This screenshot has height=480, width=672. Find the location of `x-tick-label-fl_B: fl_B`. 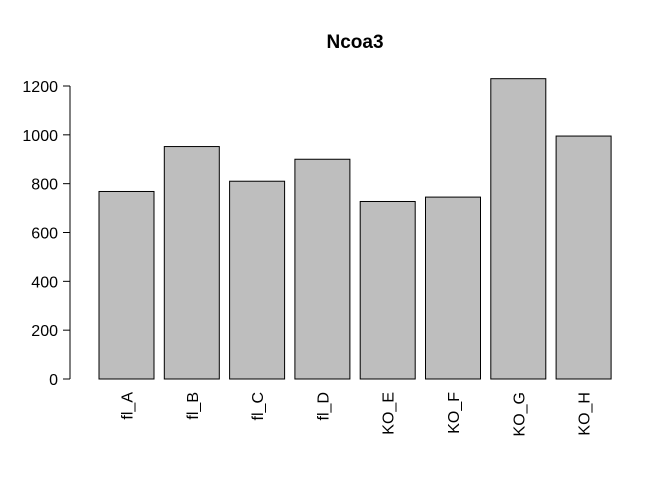

x-tick-label-fl_B: fl_B is located at coordinates (193, 406).